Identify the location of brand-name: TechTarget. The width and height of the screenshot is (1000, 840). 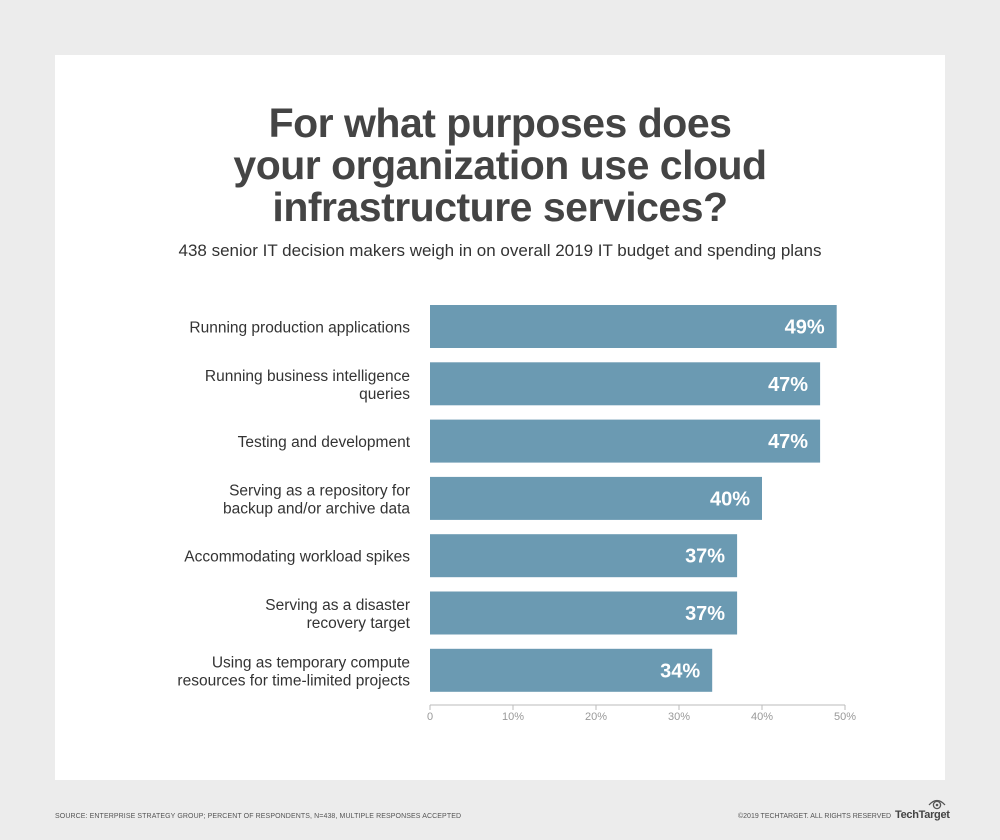
(922, 815).